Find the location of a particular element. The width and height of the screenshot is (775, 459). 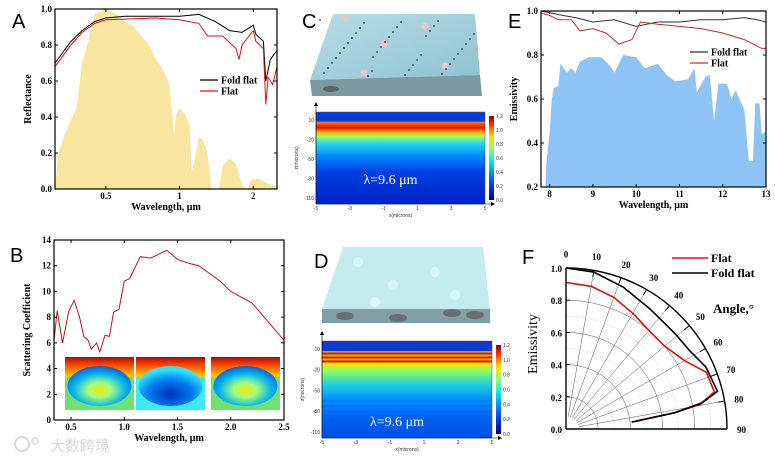

x-tick-label: 3 is located at coordinates (458, 443).